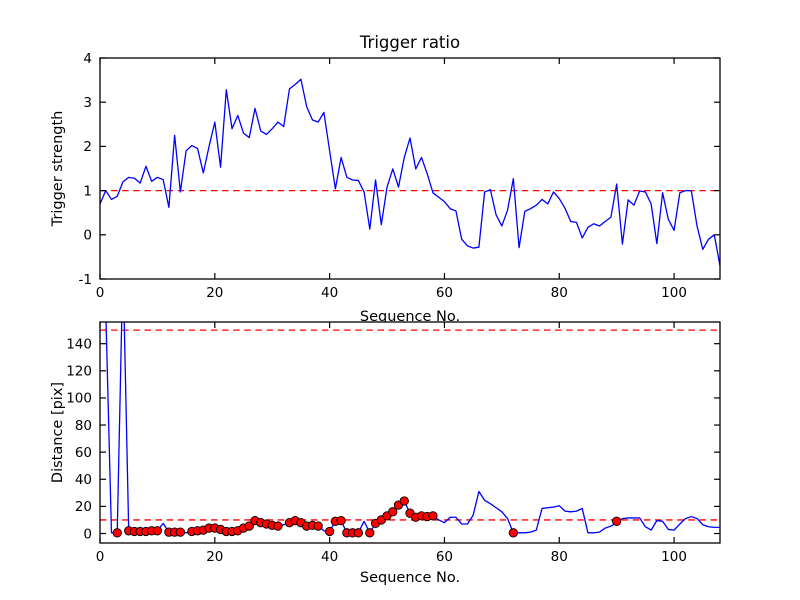  What do you see at coordinates (83, 480) in the screenshot?
I see `distance-ytick-label: 40` at bounding box center [83, 480].